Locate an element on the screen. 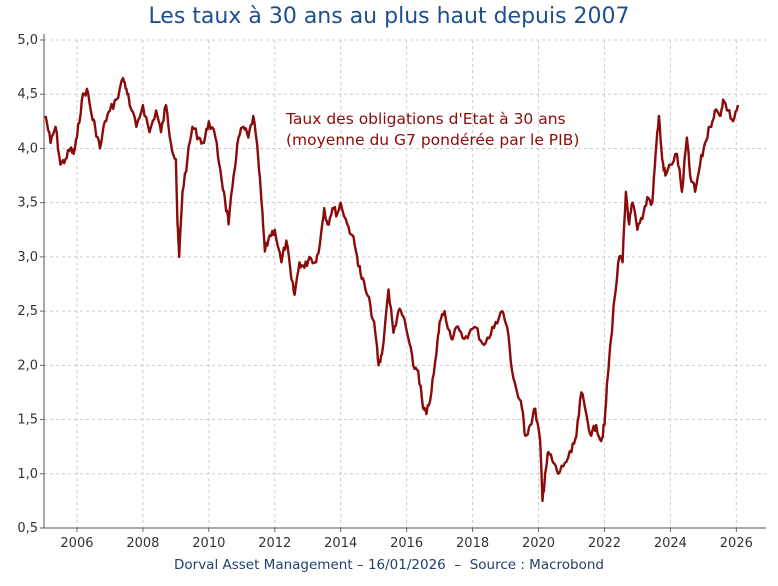  x-tick-label: 2014 is located at coordinates (340, 543).